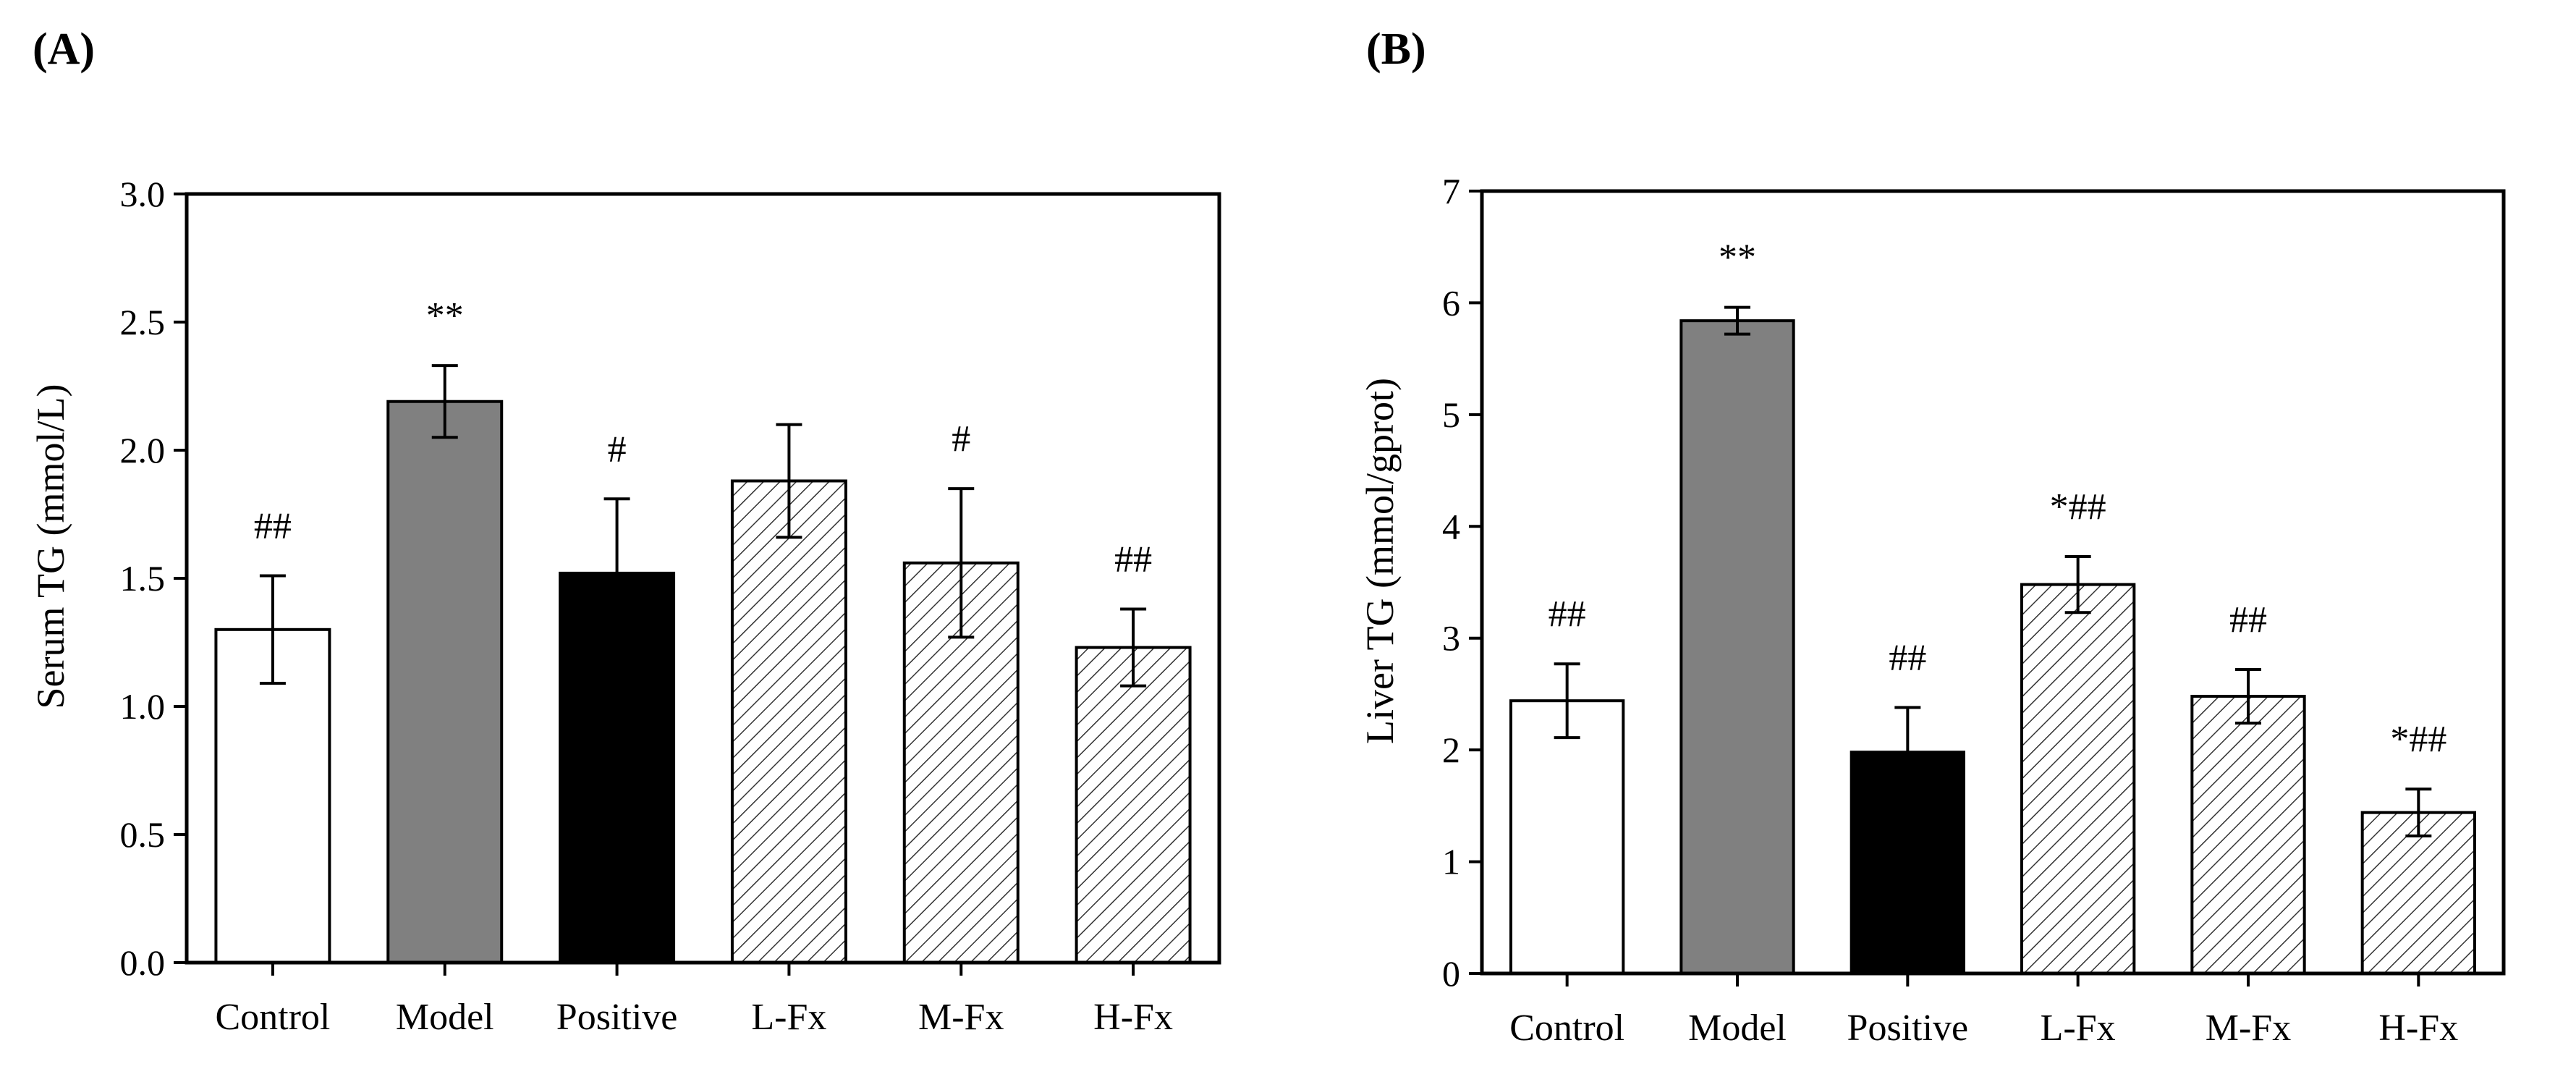  Describe the element at coordinates (1451, 526) in the screenshot. I see `y-tick-label-b-4: 4` at that location.